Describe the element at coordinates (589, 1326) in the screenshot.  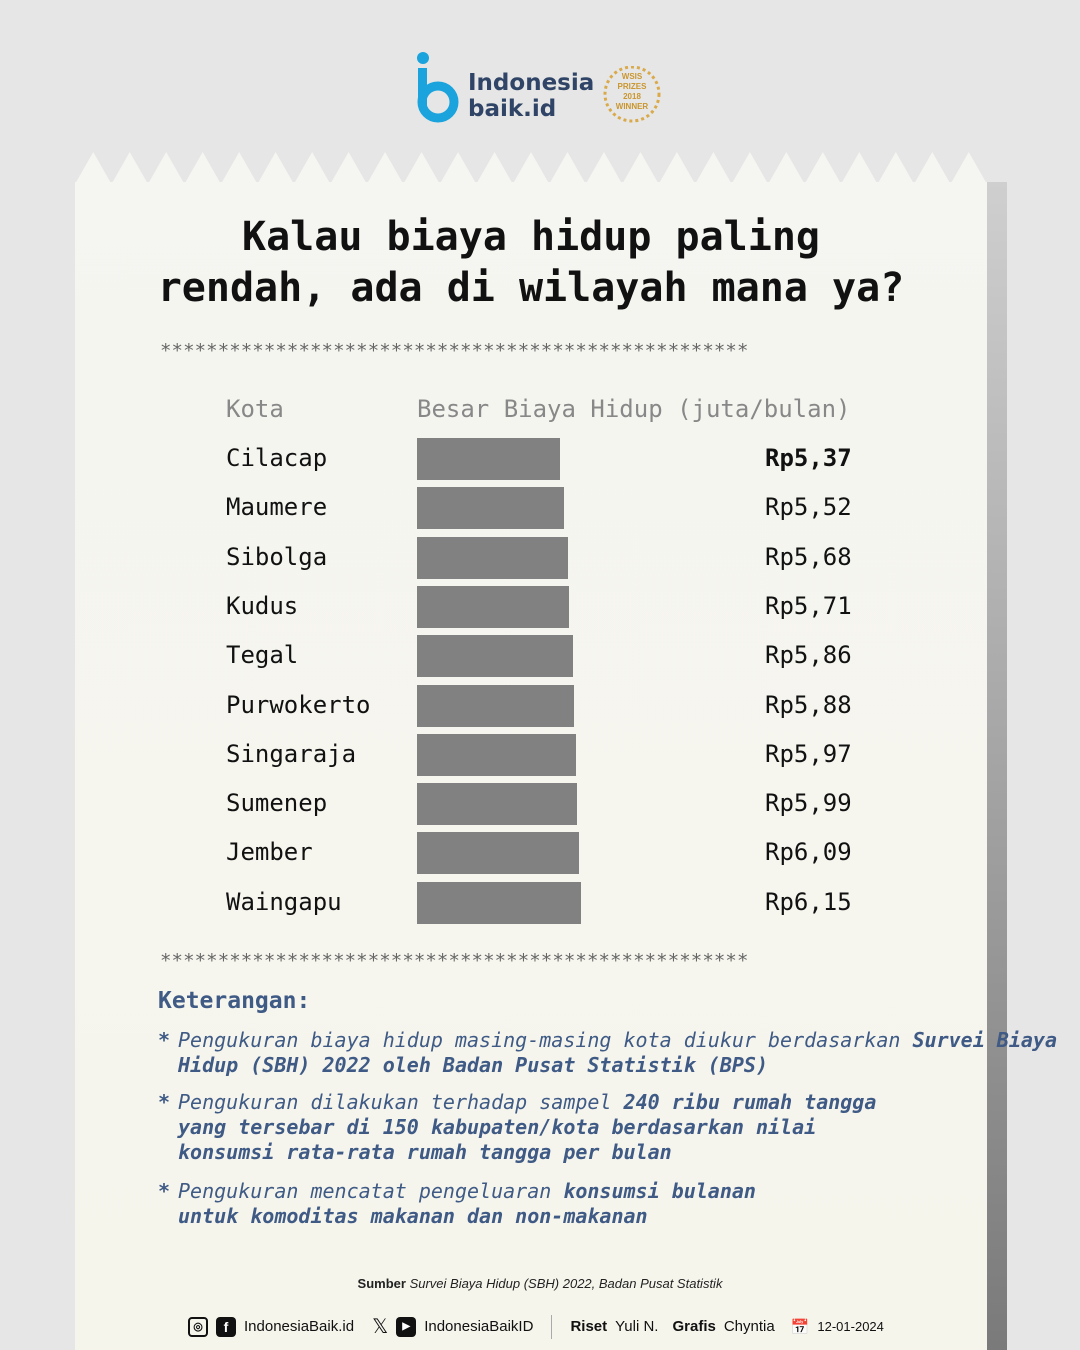
I see `riset-label: Riset` at that location.